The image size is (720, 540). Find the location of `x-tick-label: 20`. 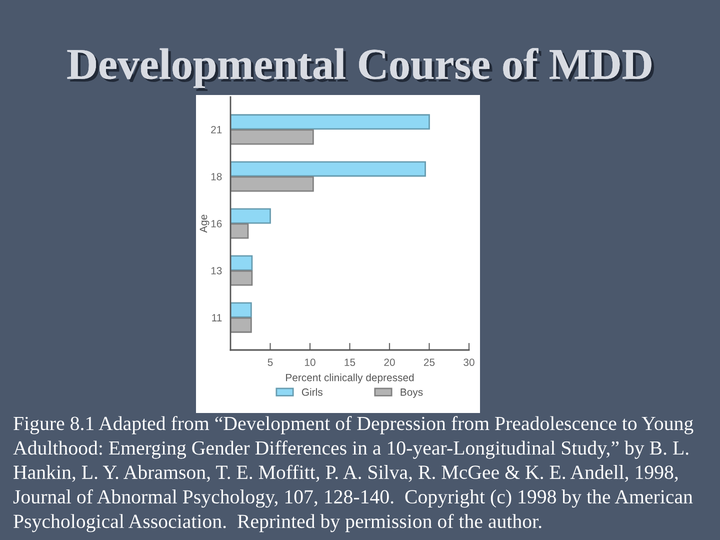

x-tick-label: 20 is located at coordinates (389, 362).